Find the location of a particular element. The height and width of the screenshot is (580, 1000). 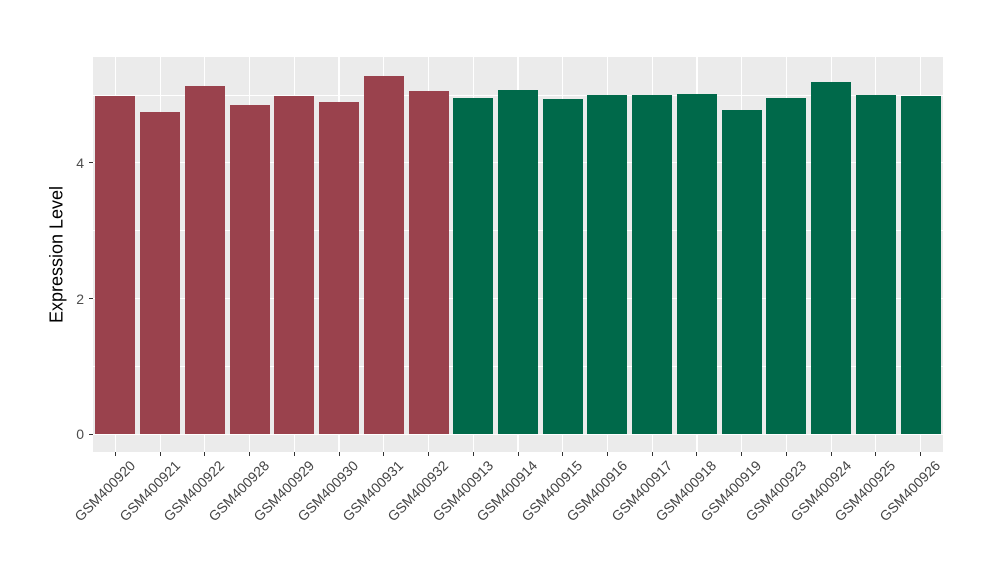

bar-GSM400932 is located at coordinates (428, 262).